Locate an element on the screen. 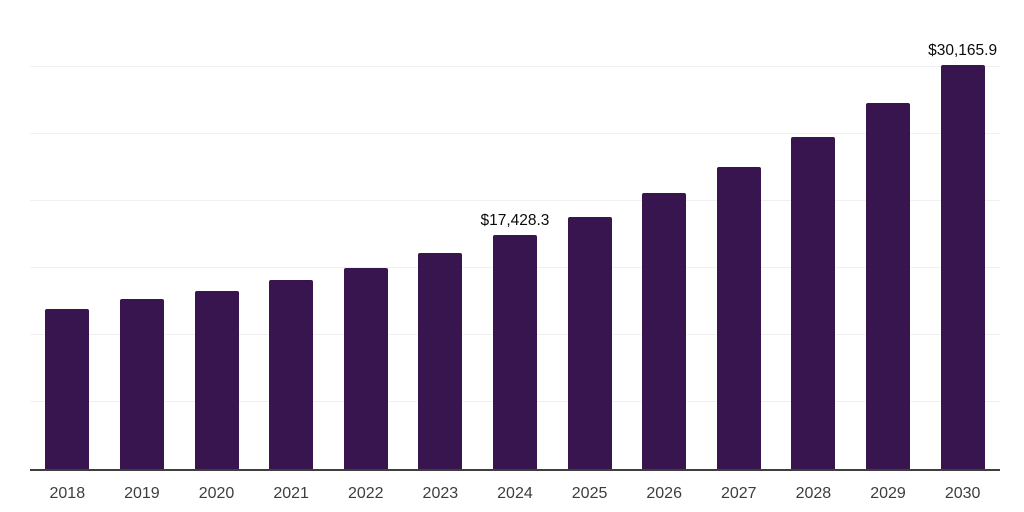  bar-column-2027 is located at coordinates (738, 234).